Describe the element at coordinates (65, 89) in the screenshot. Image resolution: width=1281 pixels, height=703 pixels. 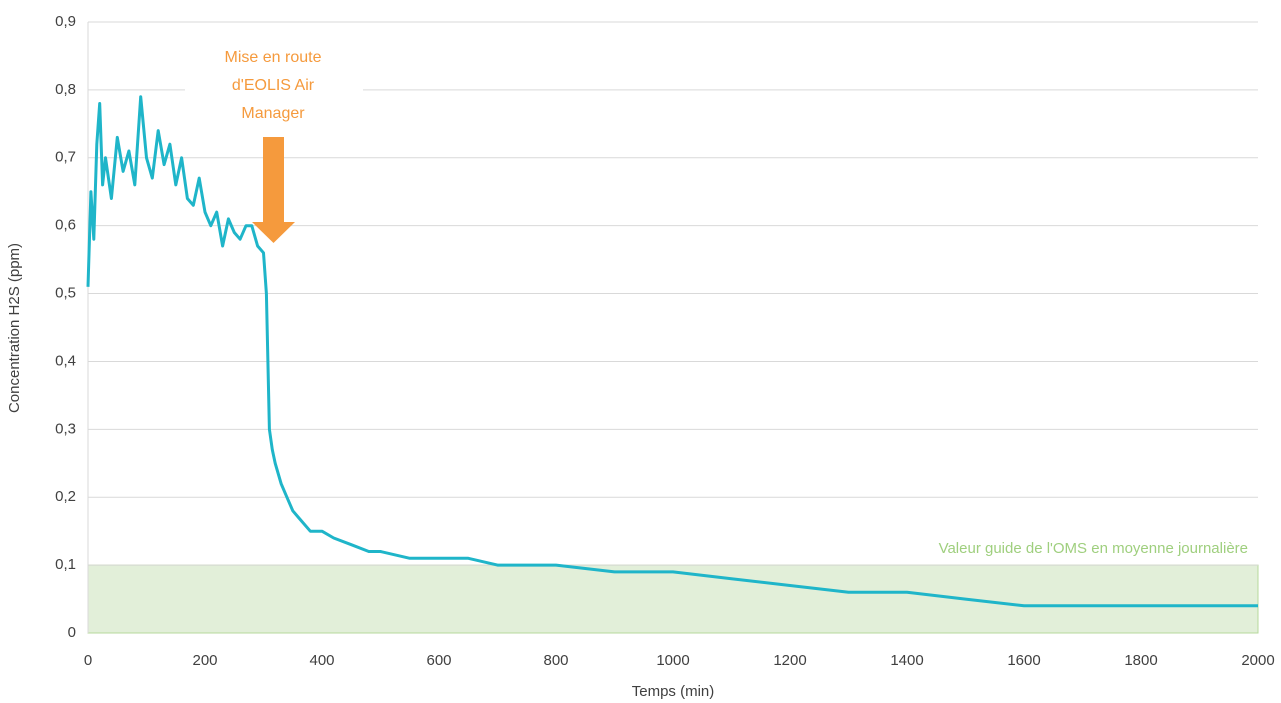
I see `y-tick-label: 0,8` at that location.